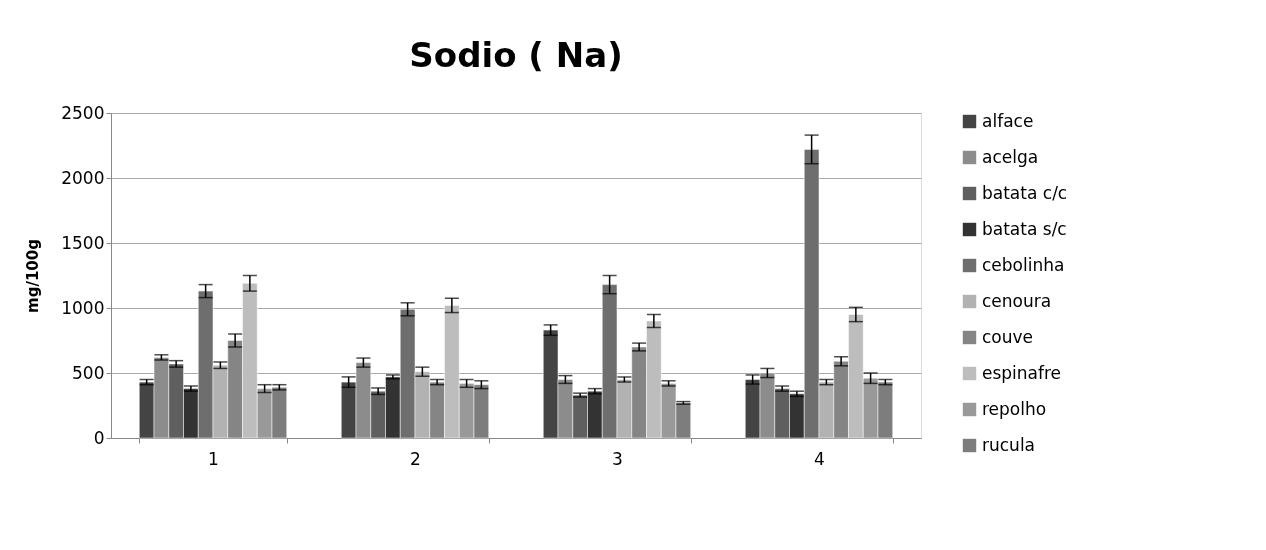 Image resolution: width=1266 pixels, height=550 pixels. Describe the element at coordinates (99, 437) in the screenshot. I see `y-tick-label: 0` at that location.